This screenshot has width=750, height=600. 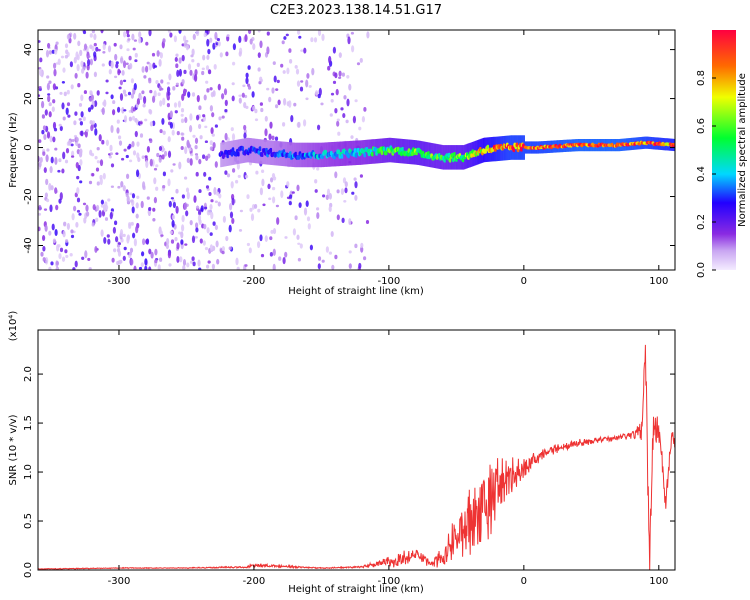 What do you see at coordinates (742, 150) in the screenshot?
I see `colorbar-label: Normalized spectral amplitude` at bounding box center [742, 150].